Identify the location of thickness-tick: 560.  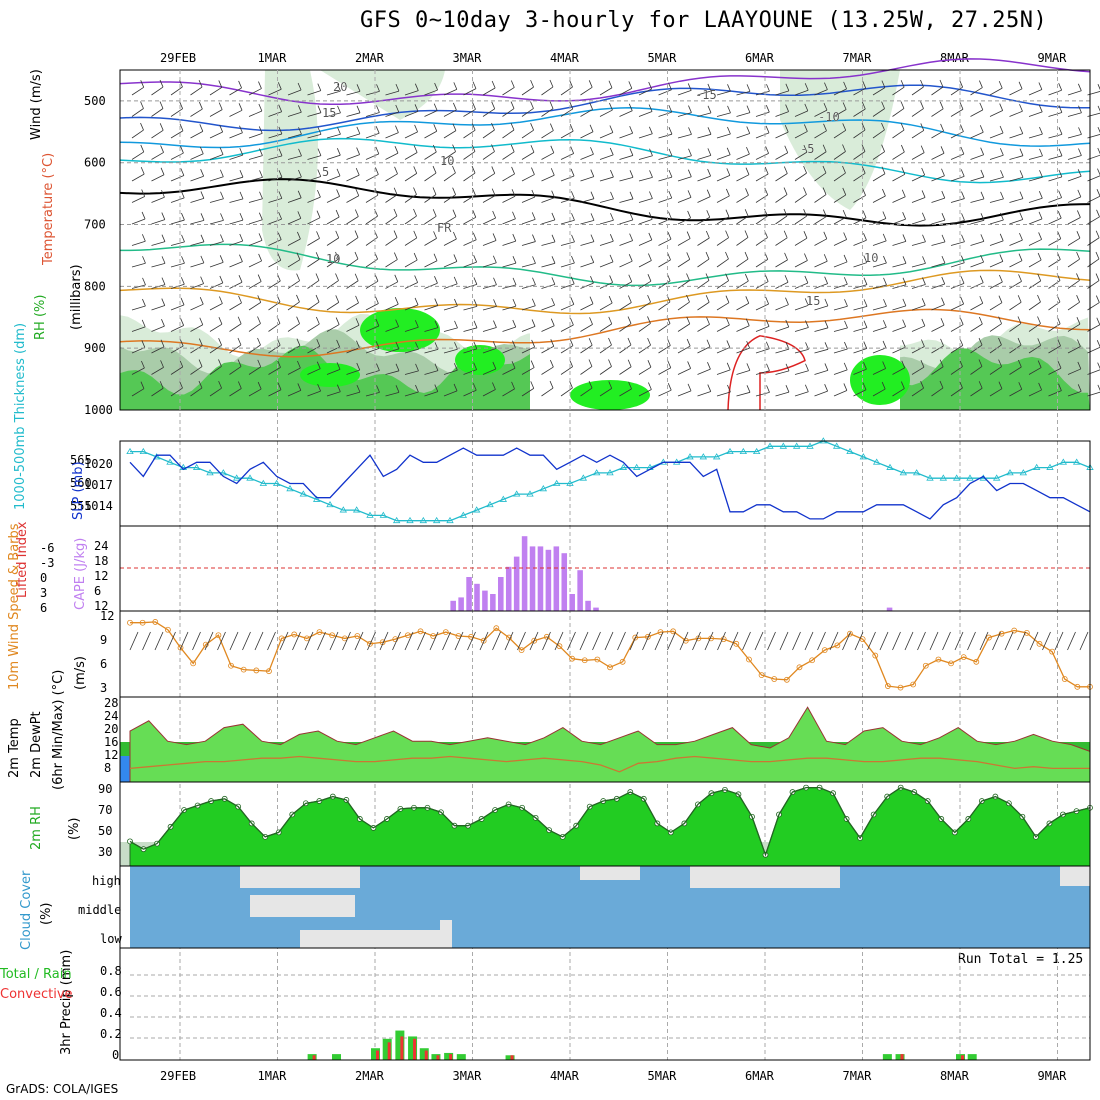
(81, 483).